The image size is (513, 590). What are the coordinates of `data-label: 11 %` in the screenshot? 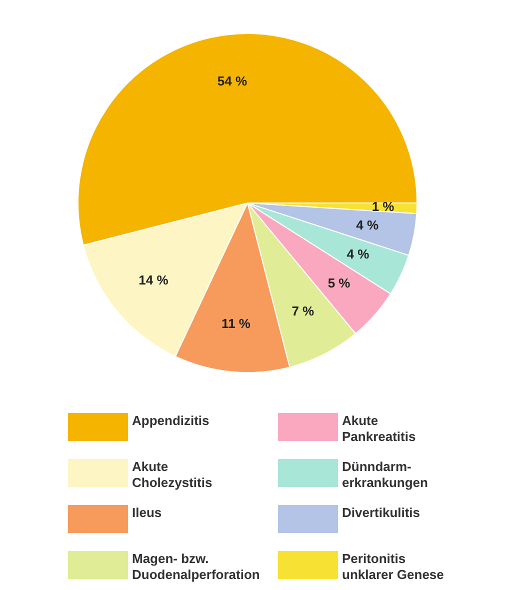 It's located at (236, 324).